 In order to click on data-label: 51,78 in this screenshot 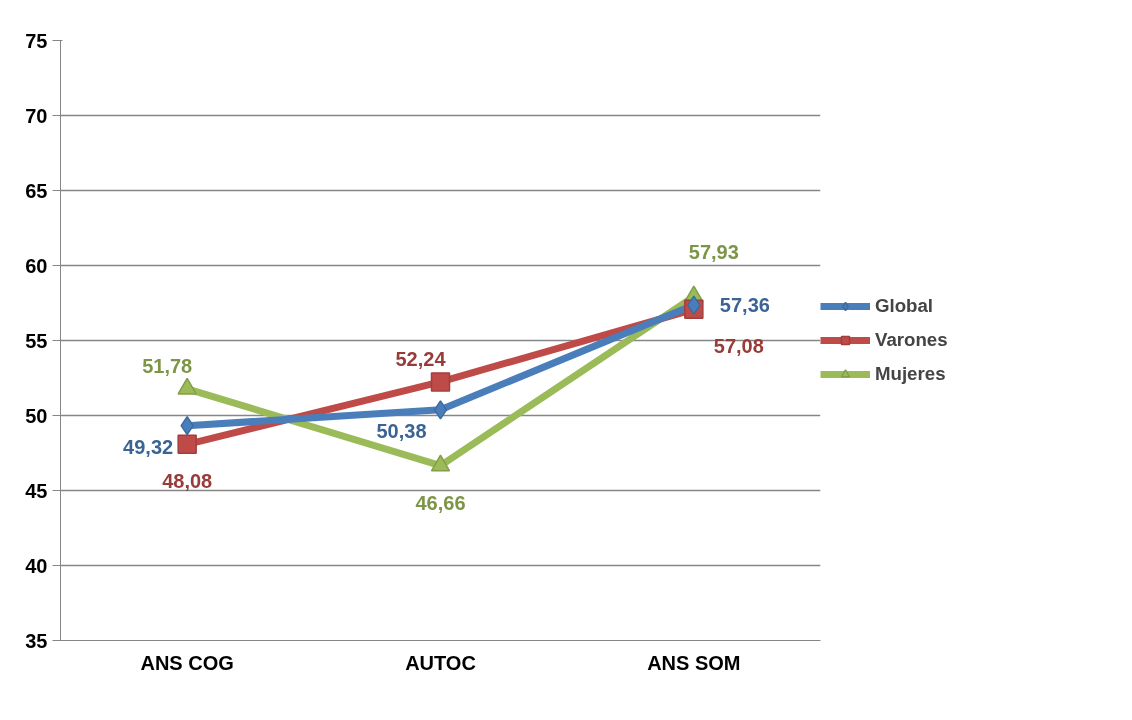, I will do `click(167, 365)`.